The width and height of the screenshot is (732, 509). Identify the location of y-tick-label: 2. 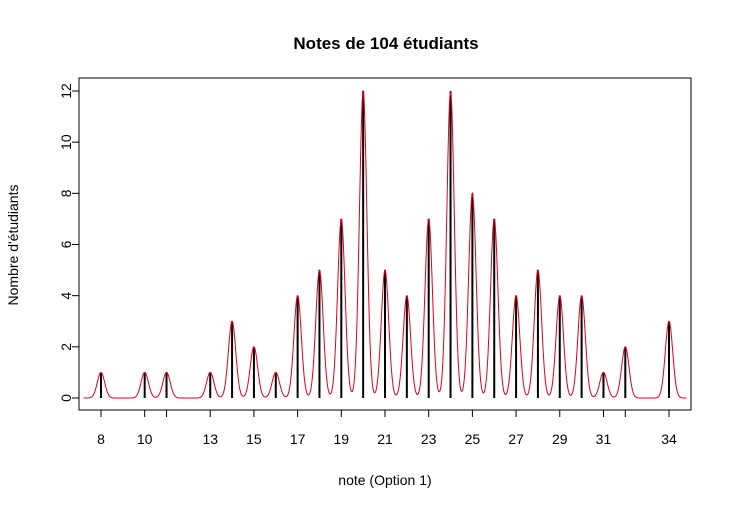
(66, 347).